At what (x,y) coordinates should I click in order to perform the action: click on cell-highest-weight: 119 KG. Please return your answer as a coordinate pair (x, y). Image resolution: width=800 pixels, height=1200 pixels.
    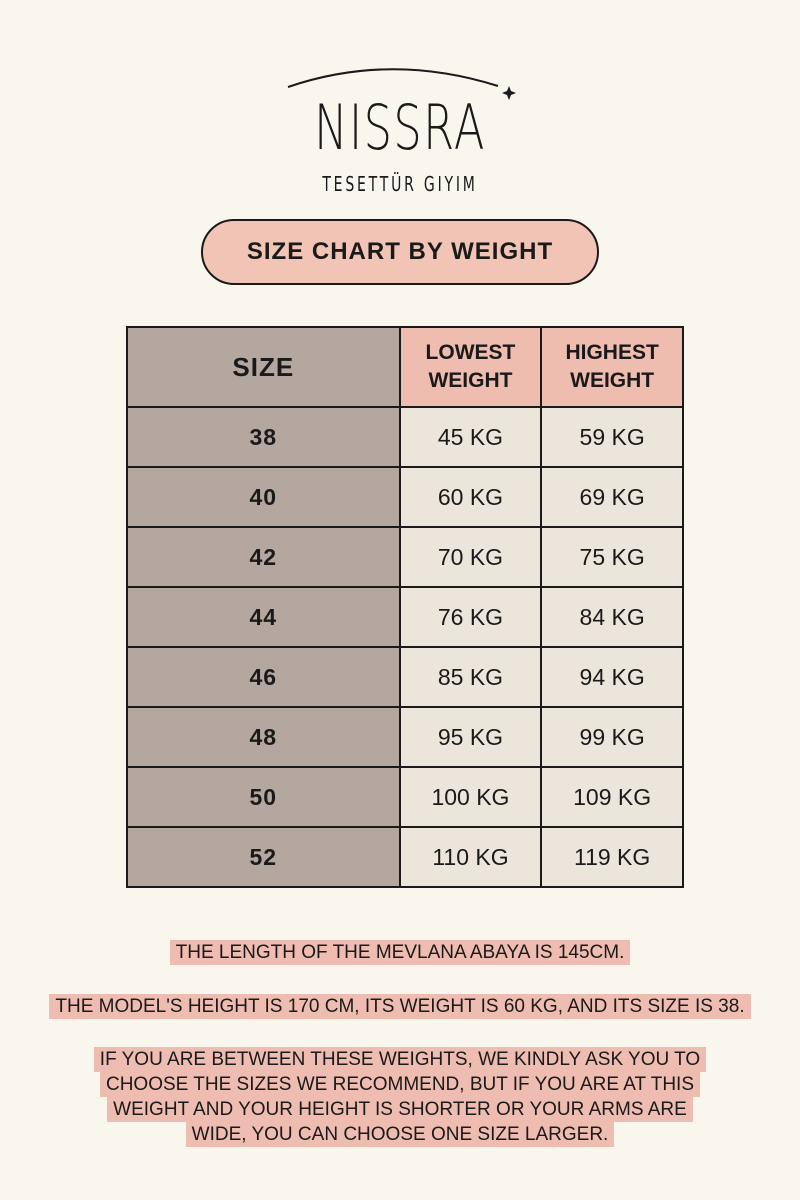
    Looking at the image, I should click on (612, 857).